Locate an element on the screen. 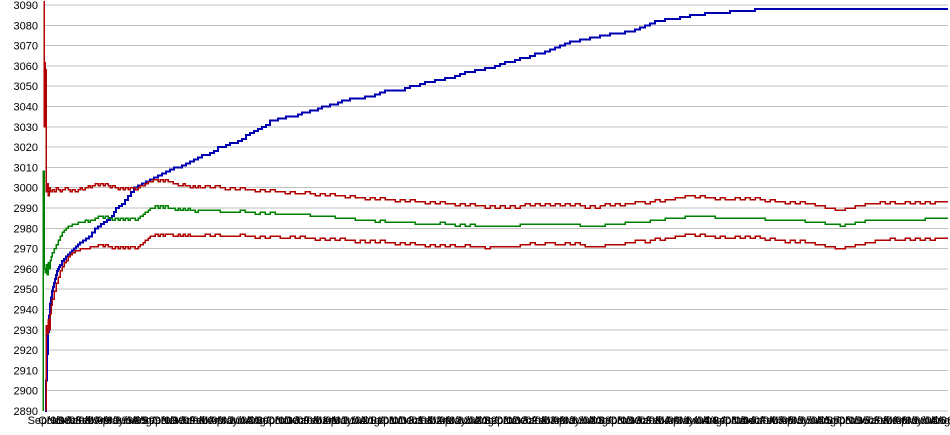 This screenshot has height=435, width=950. x-tick-label: Feb/04 is located at coordinates (663, 421).